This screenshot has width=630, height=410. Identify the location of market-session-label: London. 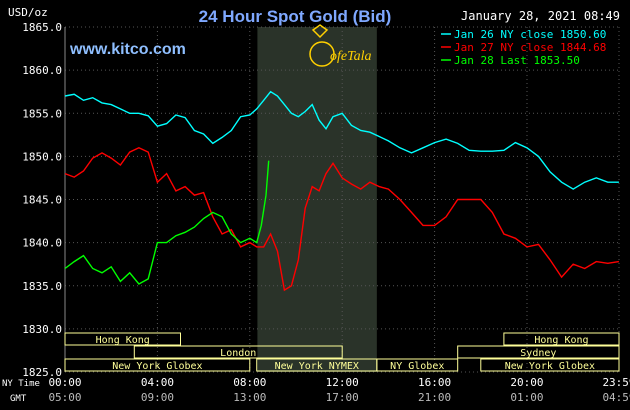
(238, 353).